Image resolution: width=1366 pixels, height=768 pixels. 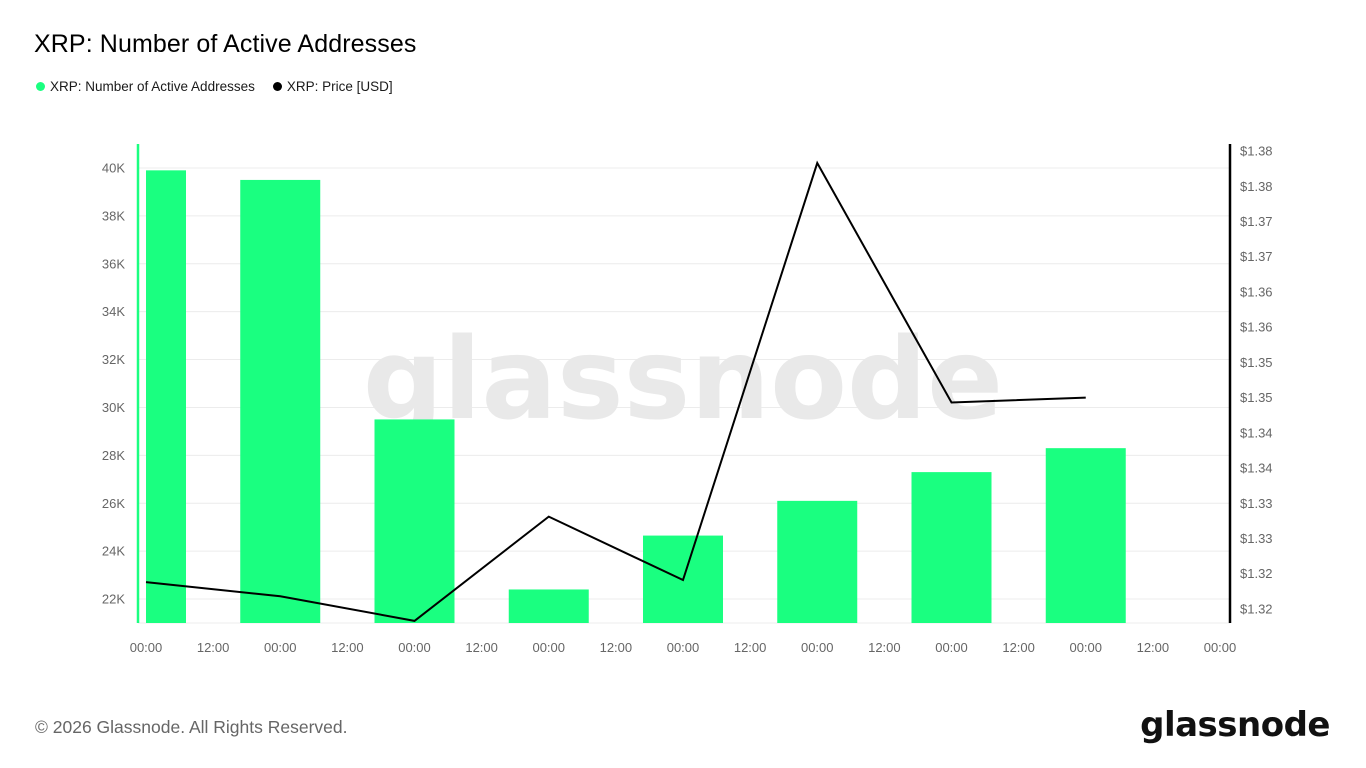 I want to click on left-axis-tick-label: 26K, so click(x=113, y=503).